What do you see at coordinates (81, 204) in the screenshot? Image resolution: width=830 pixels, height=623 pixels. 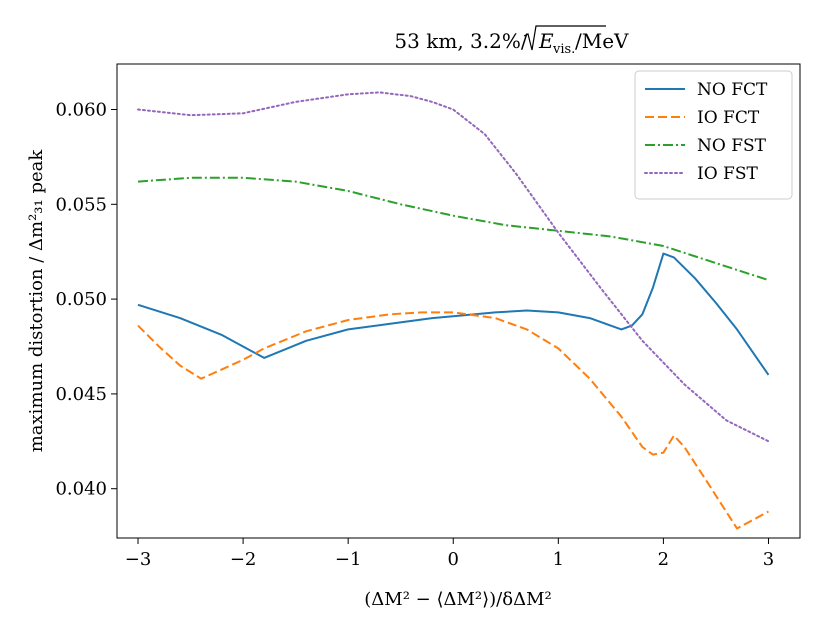 I see `y-tick-label: 0.055` at bounding box center [81, 204].